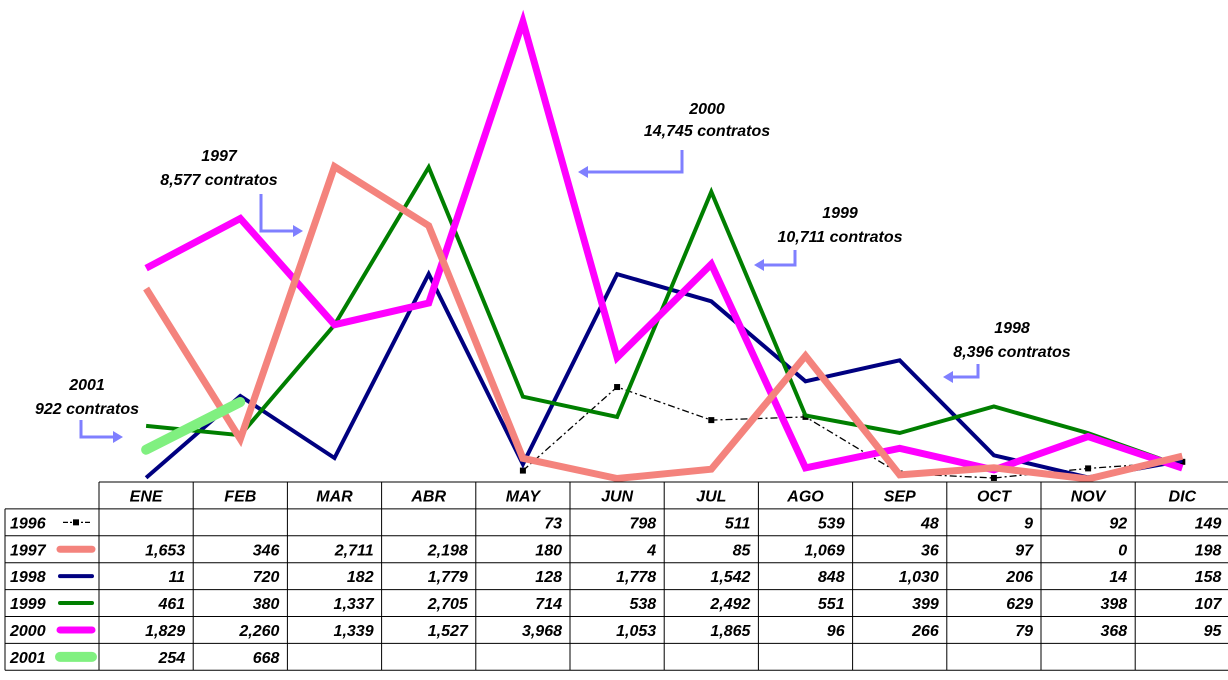  Describe the element at coordinates (448, 604) in the screenshot. I see `data-label: 2,705` at that location.